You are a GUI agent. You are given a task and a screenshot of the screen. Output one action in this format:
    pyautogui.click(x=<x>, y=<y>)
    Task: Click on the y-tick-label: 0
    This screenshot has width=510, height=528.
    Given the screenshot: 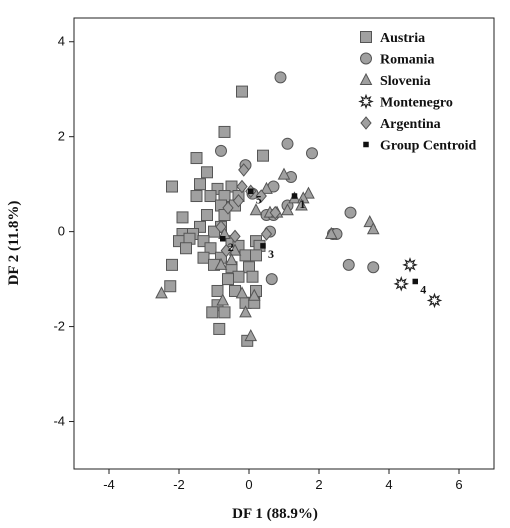 What is the action you would take?
    pyautogui.click(x=61, y=231)
    